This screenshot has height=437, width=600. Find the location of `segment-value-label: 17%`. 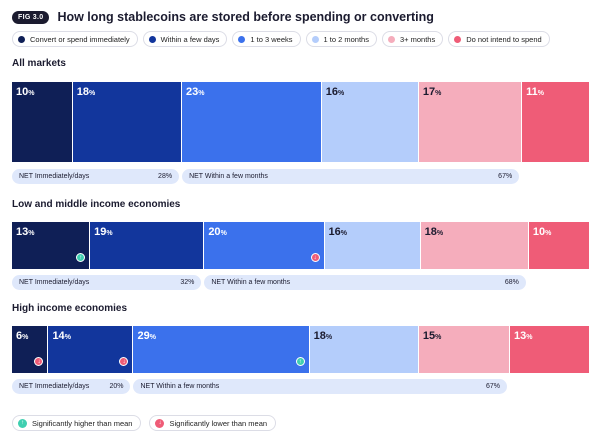

segment-value-label: 17% is located at coordinates (432, 92).